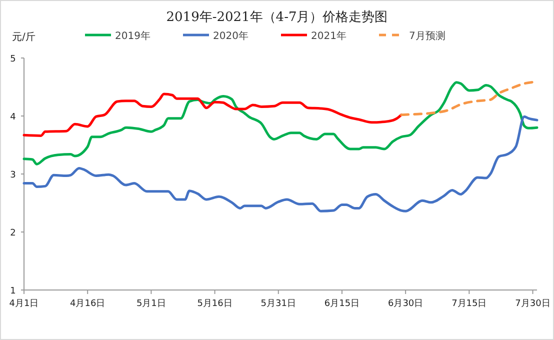 The width and height of the screenshot is (554, 340). Describe the element at coordinates (13, 233) in the screenshot. I see `y-tick-label: 2` at that location.